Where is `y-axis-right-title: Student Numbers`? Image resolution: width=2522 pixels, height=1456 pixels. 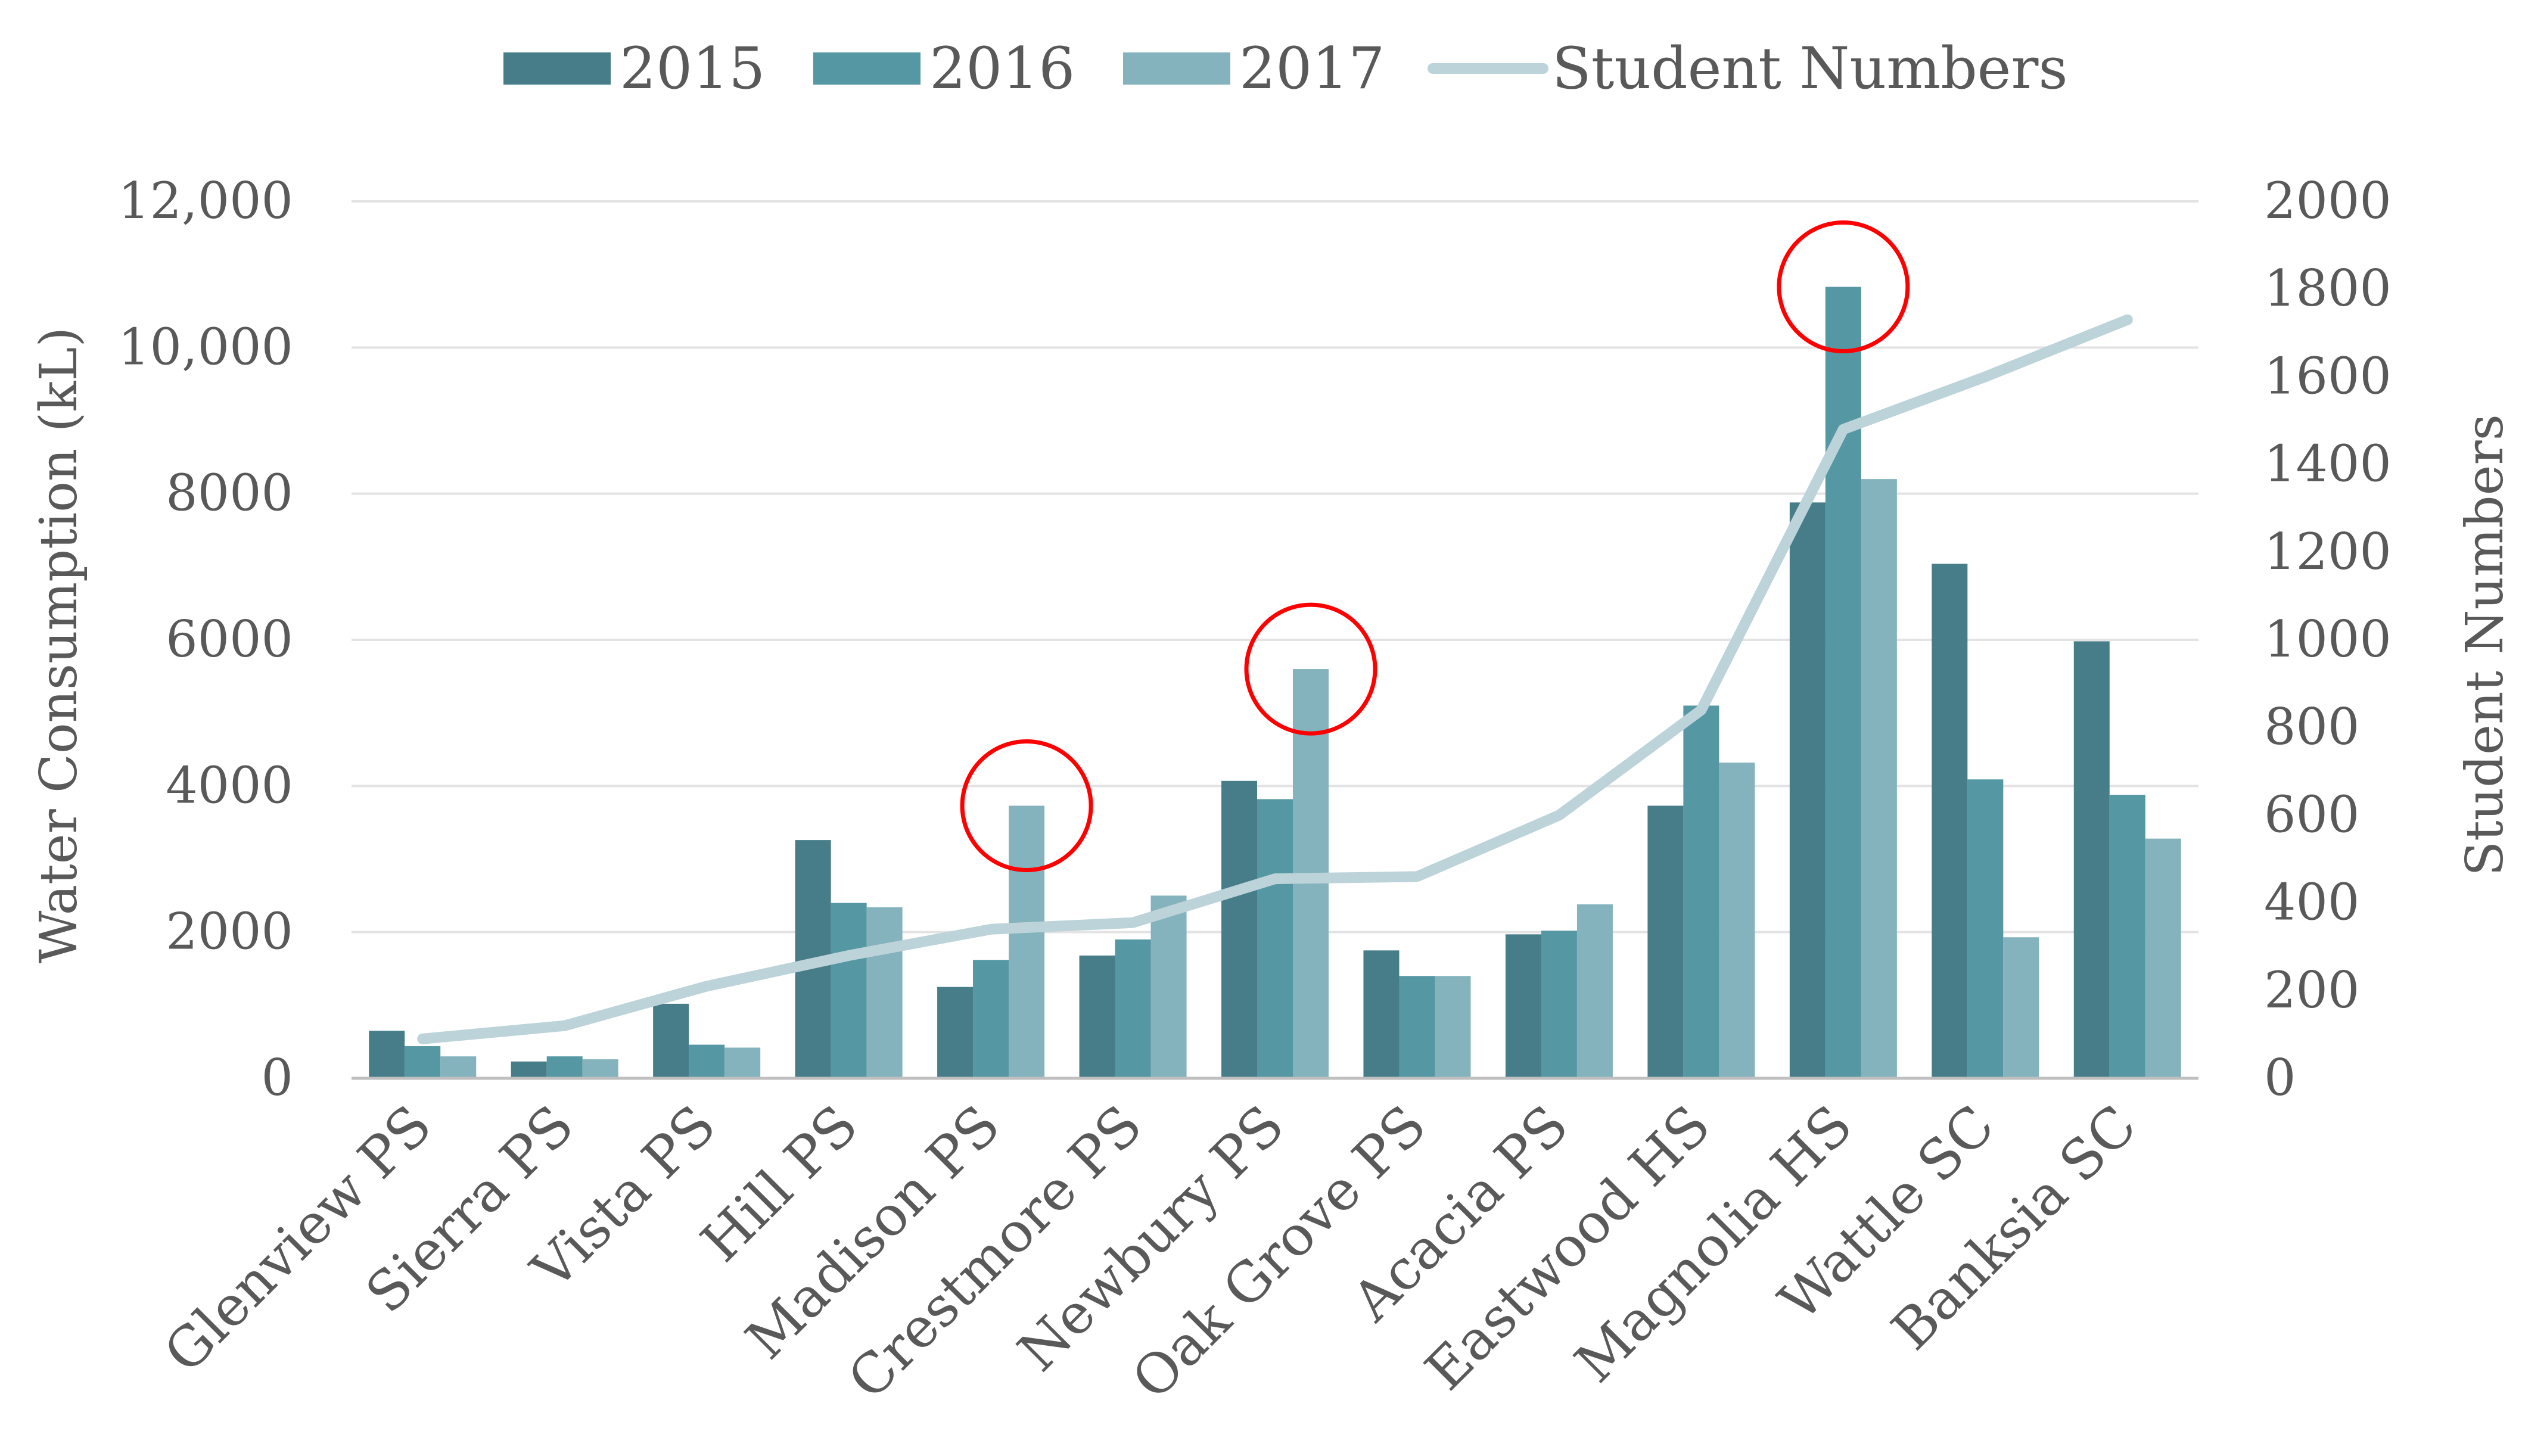
y-axis-right-title: Student Numbers is located at coordinates (2485, 645).